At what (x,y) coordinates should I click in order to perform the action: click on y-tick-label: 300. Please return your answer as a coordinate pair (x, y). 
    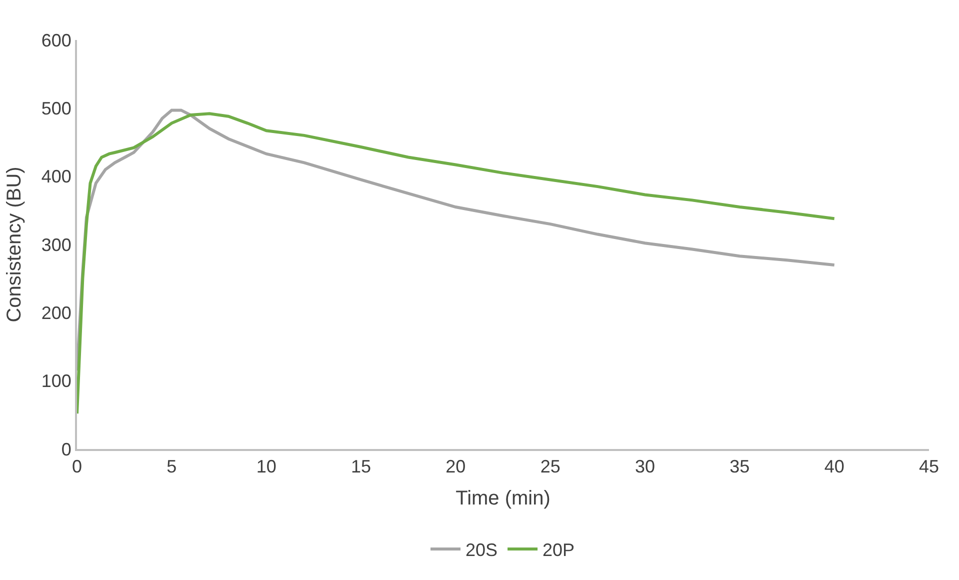
    Looking at the image, I should click on (56, 244).